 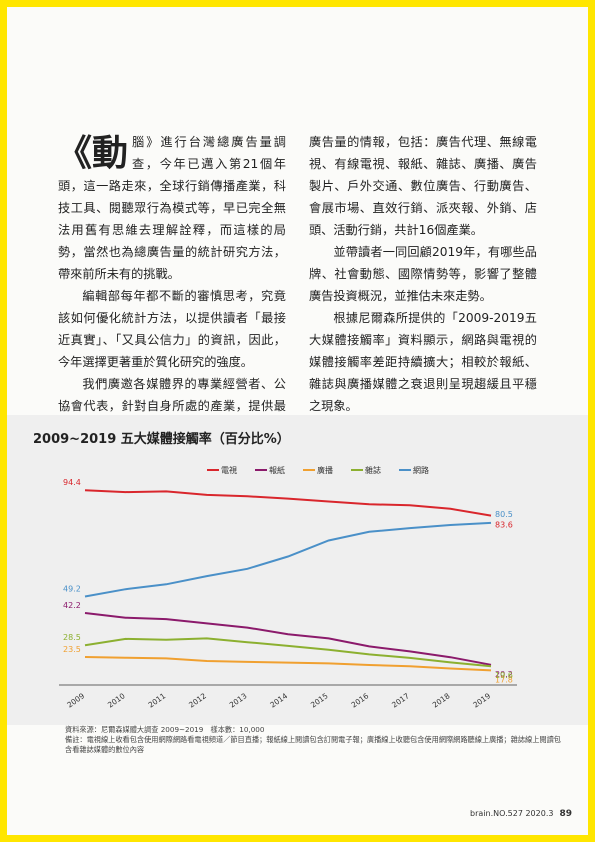 I want to click on x-tick-label: 2010, so click(x=116, y=700).